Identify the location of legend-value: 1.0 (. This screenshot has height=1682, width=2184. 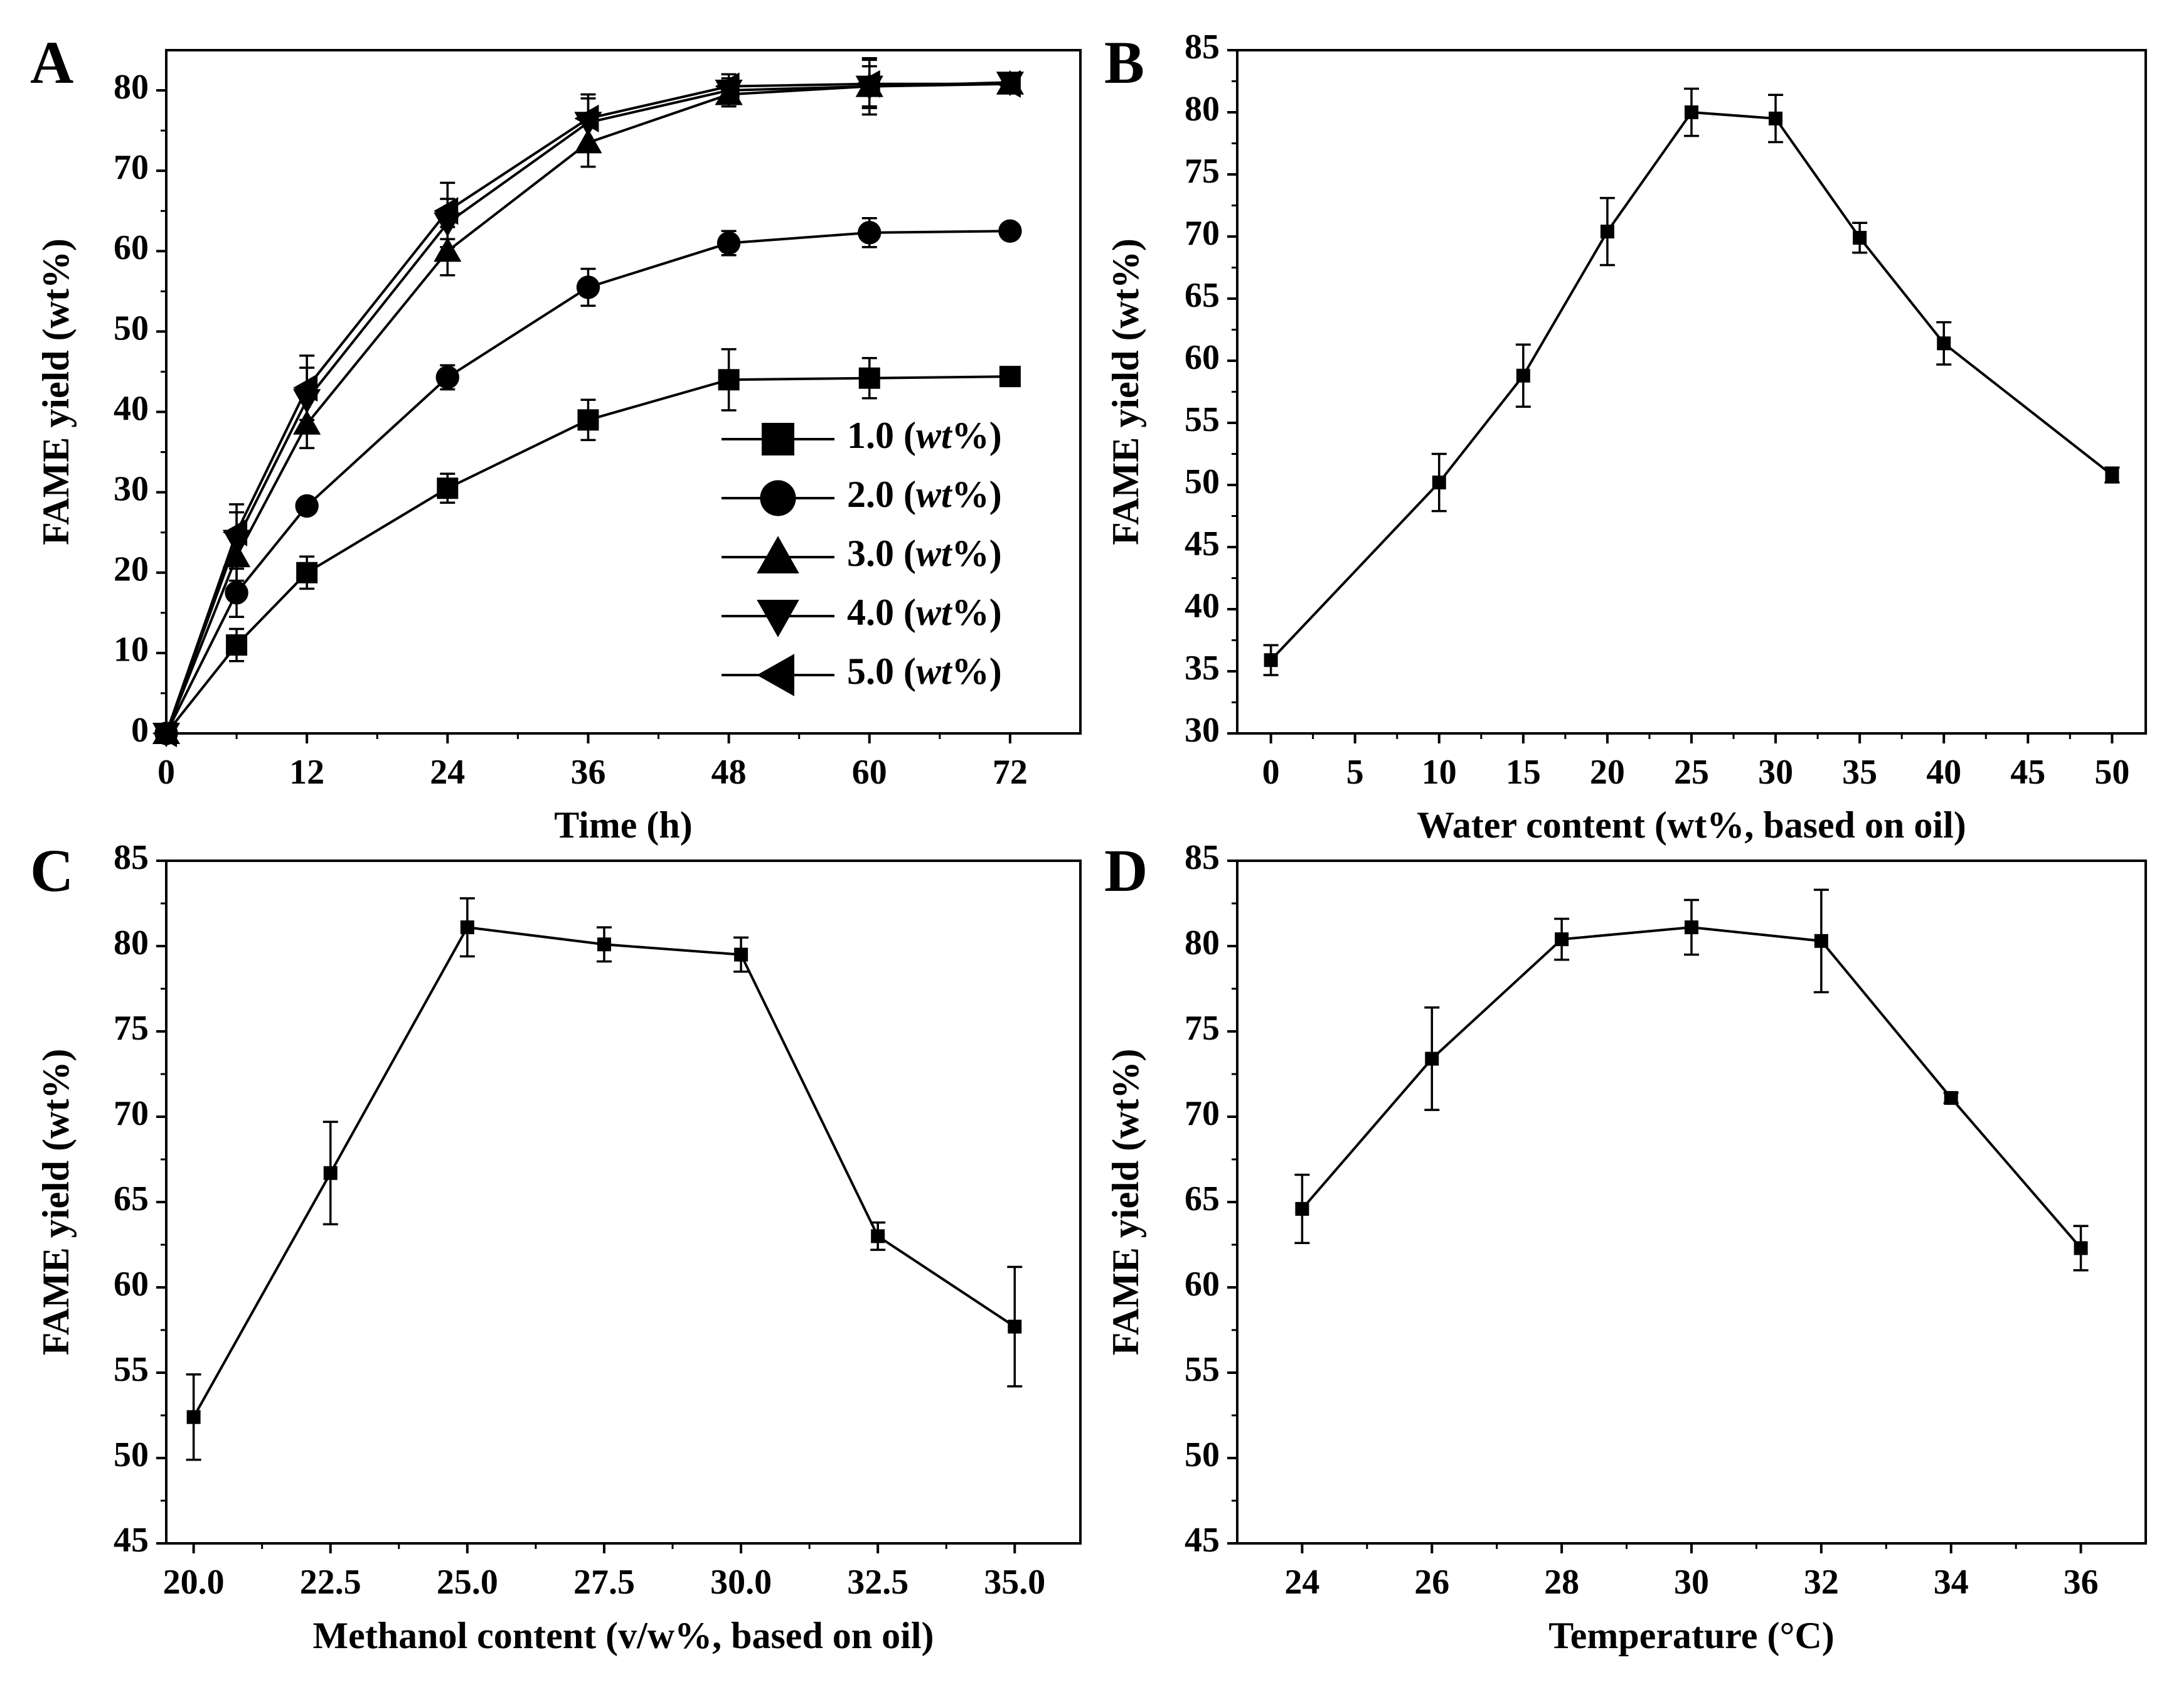
(882, 436).